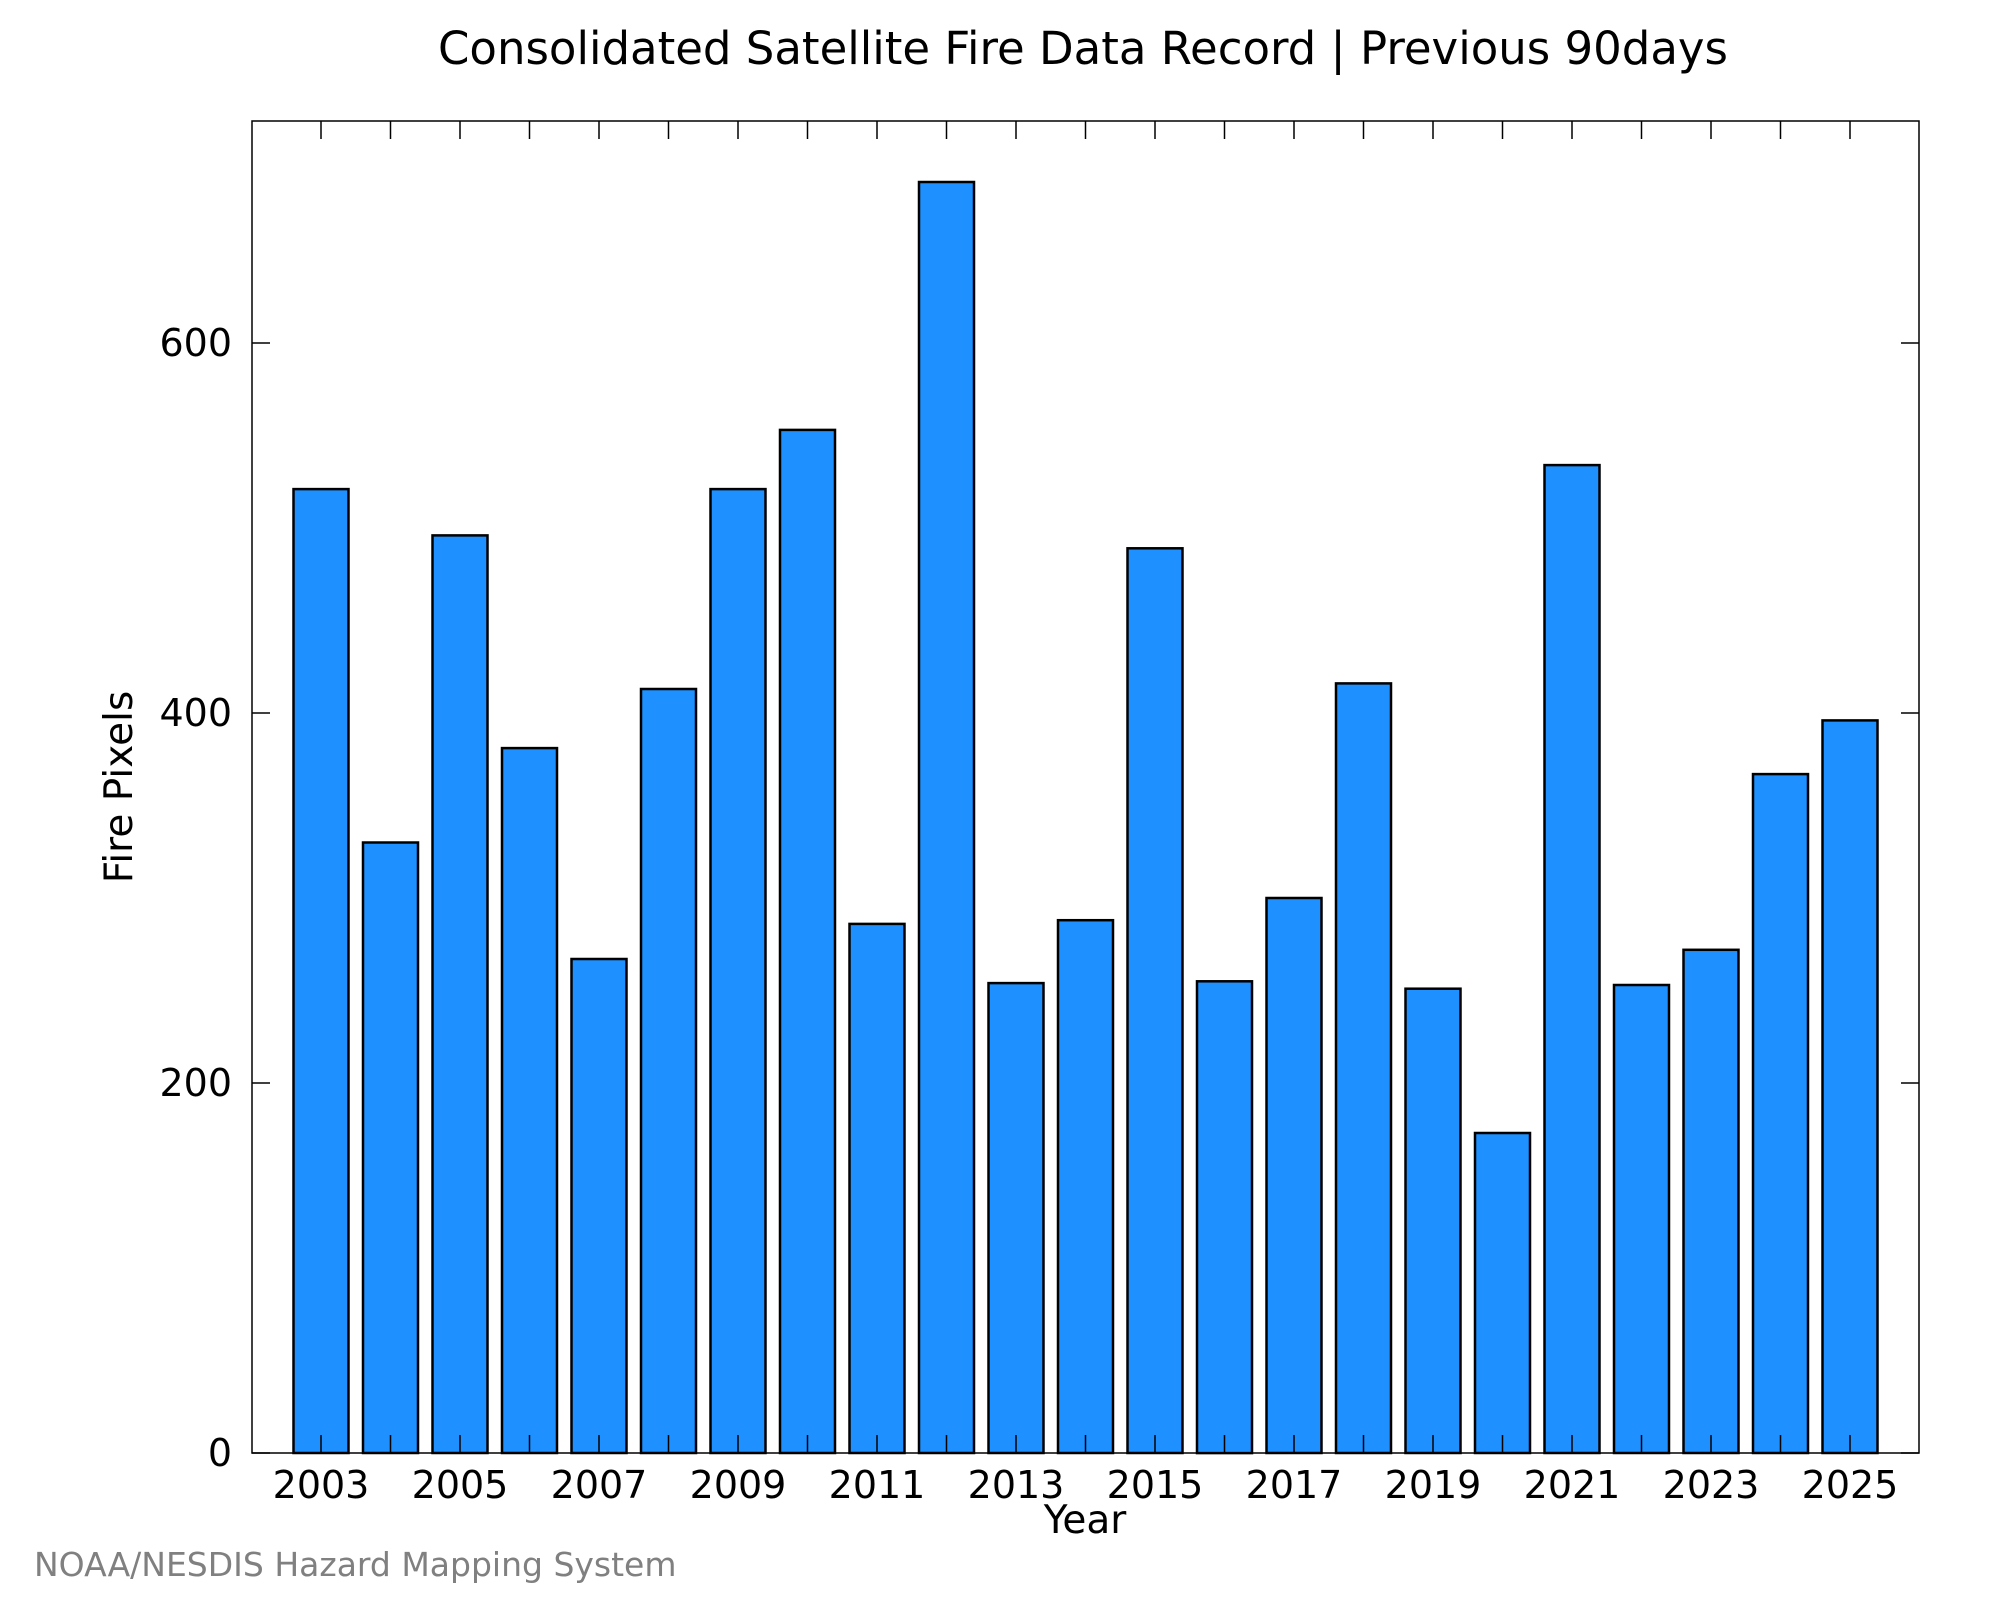 Image resolution: width=2000 pixels, height=1605 pixels. Describe the element at coordinates (1433, 1221) in the screenshot. I see `bar-2019` at that location.